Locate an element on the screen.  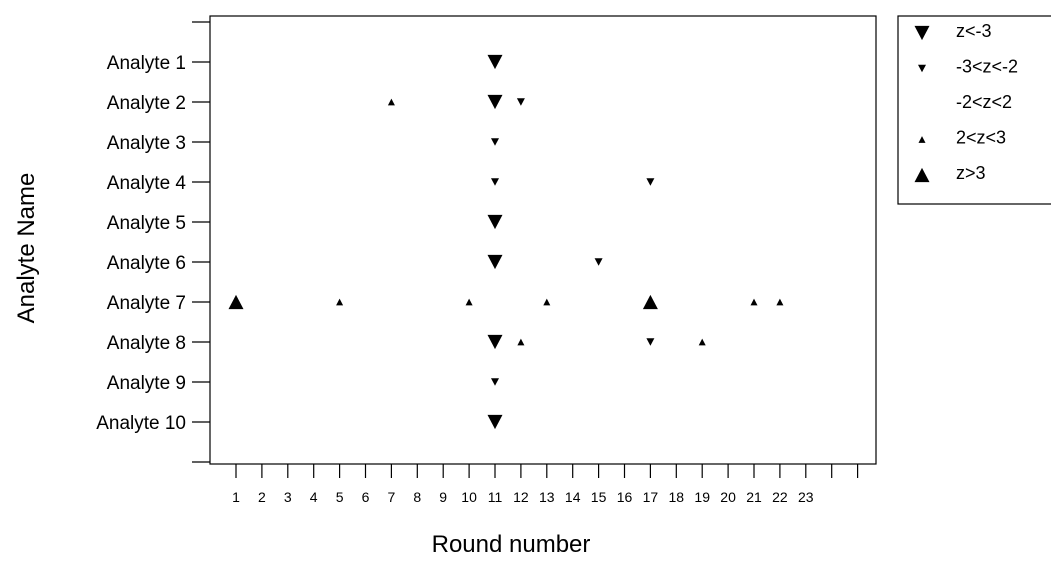
x-tick-label: 18 is located at coordinates (677, 497).